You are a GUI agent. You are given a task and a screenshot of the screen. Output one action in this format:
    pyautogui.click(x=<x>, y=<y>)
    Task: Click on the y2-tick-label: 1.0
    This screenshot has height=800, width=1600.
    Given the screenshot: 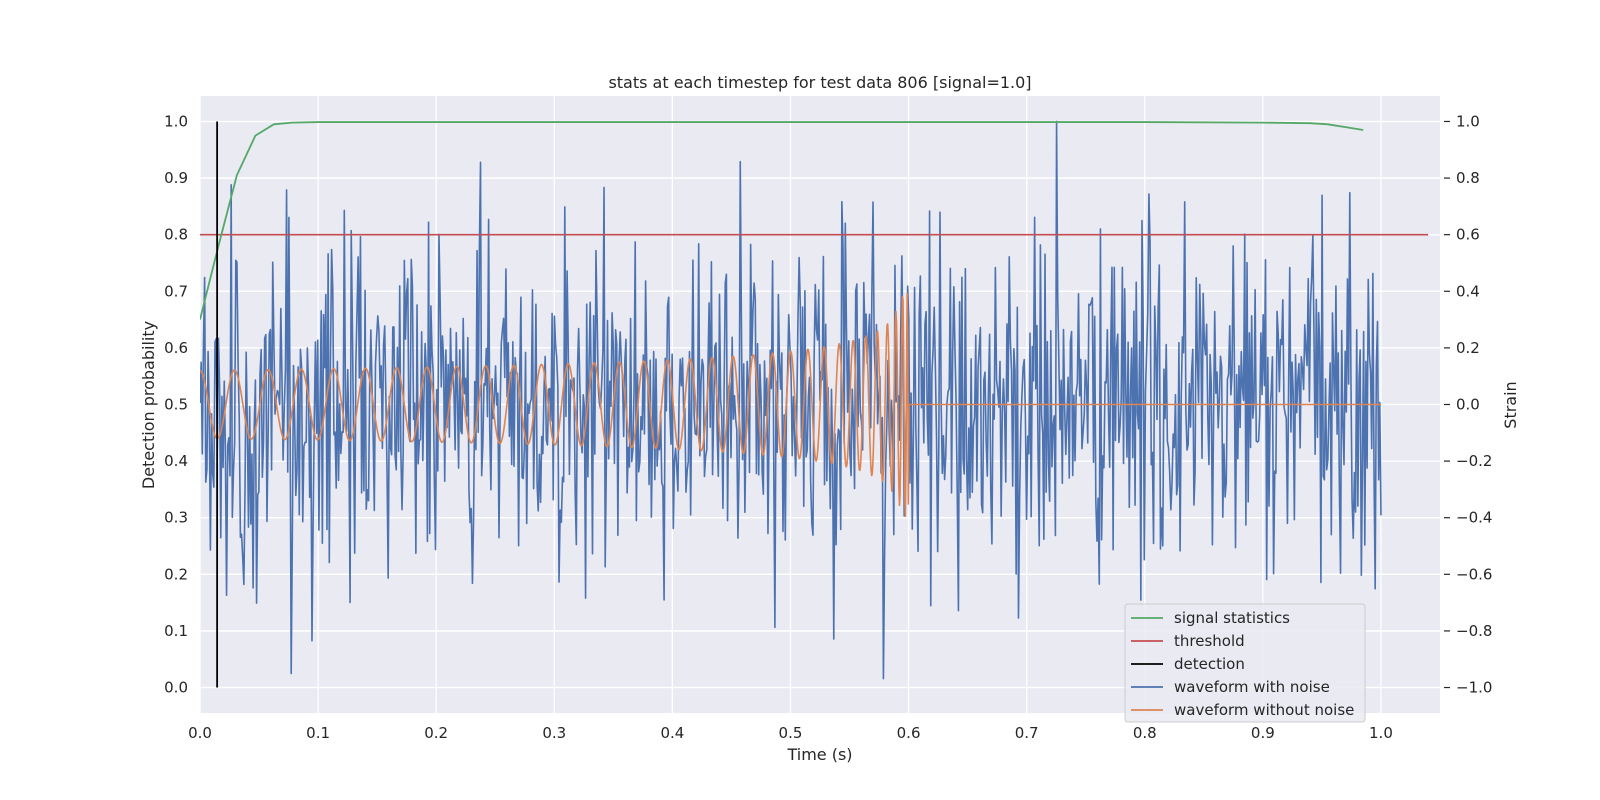 What is the action you would take?
    pyautogui.click(x=1468, y=121)
    